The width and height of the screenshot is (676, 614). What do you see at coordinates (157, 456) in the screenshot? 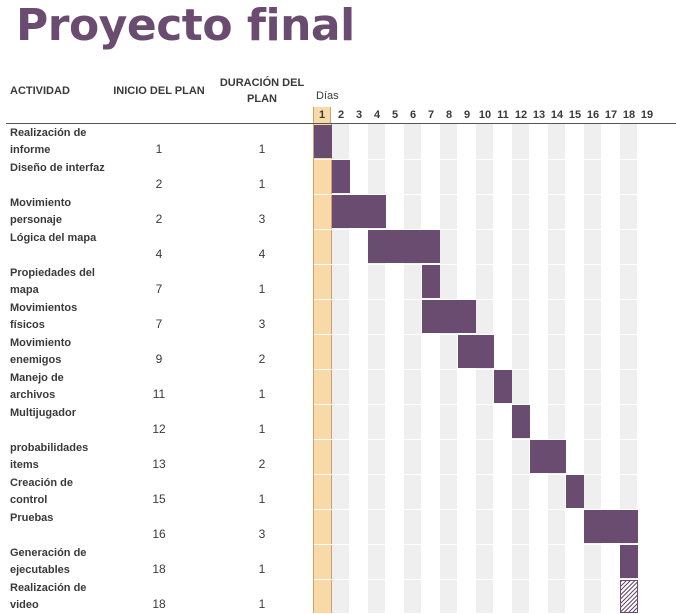
I see `task-row: probabilidades items 13 2` at bounding box center [157, 456].